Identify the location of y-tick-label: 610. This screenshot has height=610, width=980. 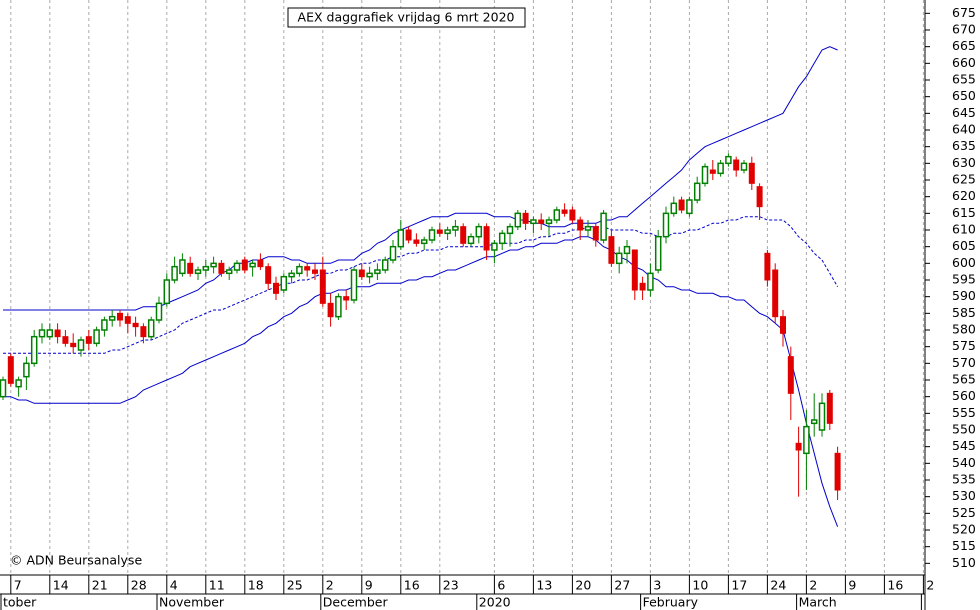
(964, 229).